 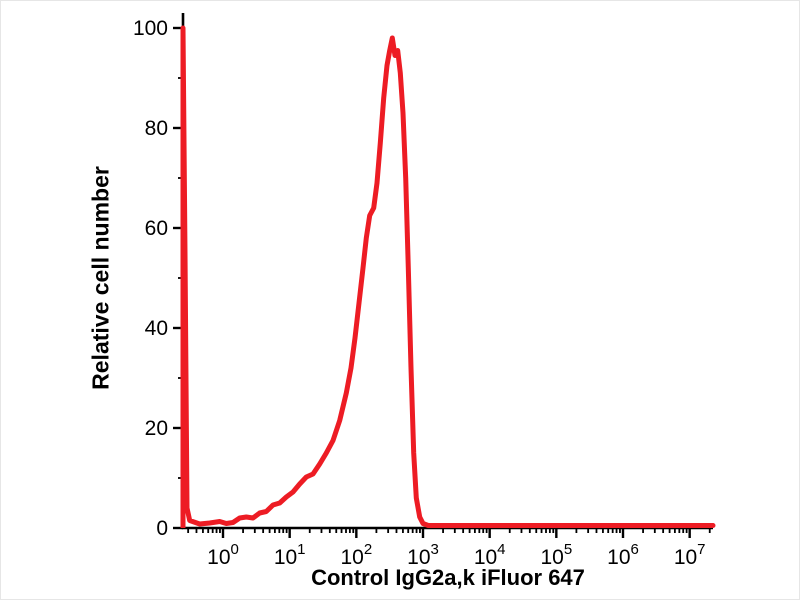 What do you see at coordinates (156, 428) in the screenshot?
I see `y-tick-label: 20` at bounding box center [156, 428].